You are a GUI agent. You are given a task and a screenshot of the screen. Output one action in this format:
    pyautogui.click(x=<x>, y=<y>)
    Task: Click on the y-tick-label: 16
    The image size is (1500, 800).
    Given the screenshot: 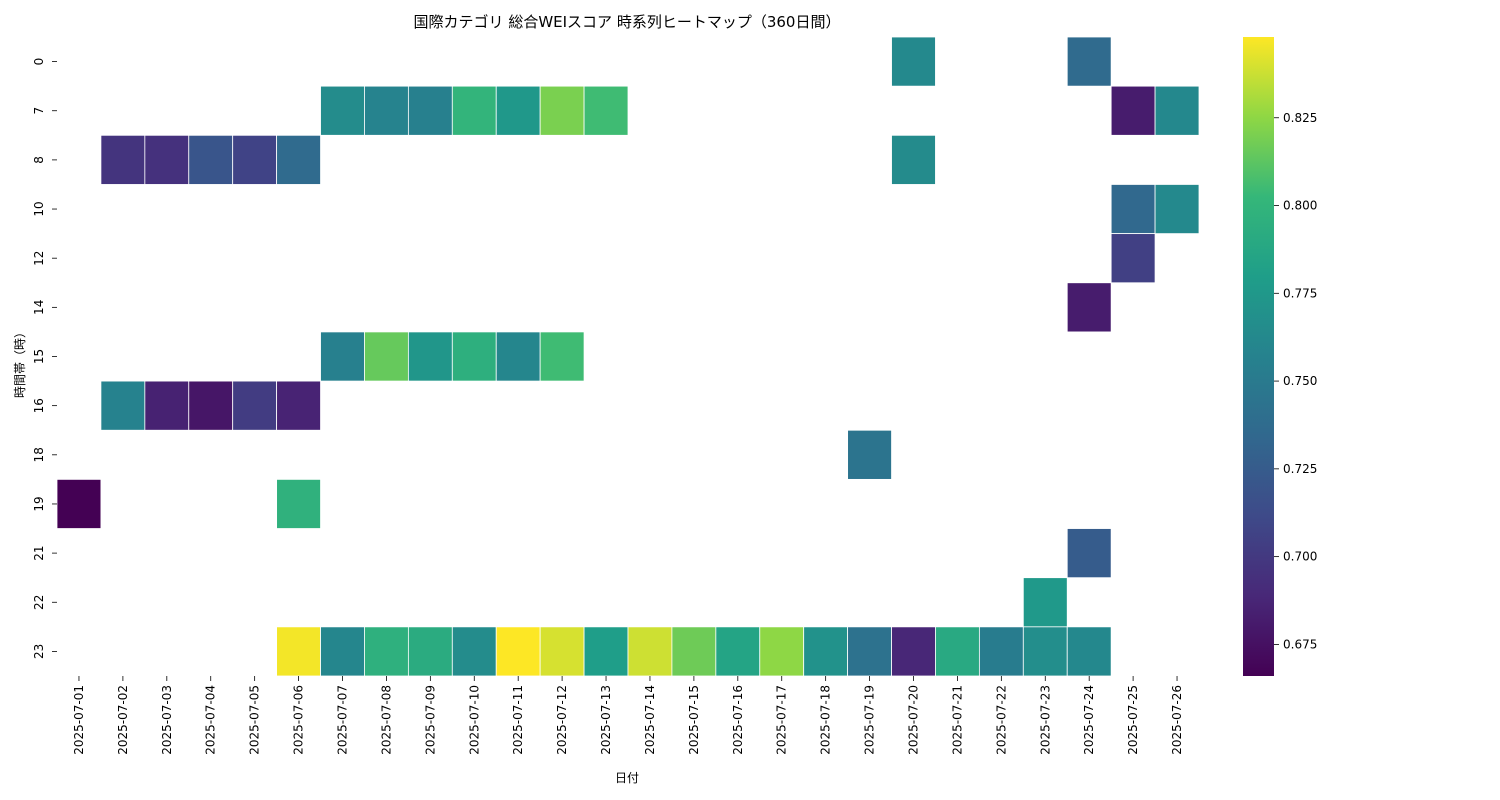 What is the action you would take?
    pyautogui.click(x=39, y=405)
    